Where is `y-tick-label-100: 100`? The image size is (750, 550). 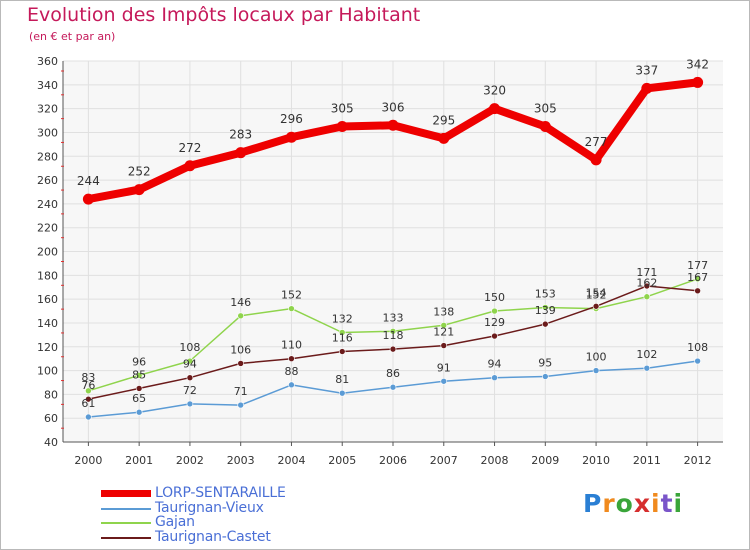
y-tick-label-100: 100 is located at coordinates (47, 371).